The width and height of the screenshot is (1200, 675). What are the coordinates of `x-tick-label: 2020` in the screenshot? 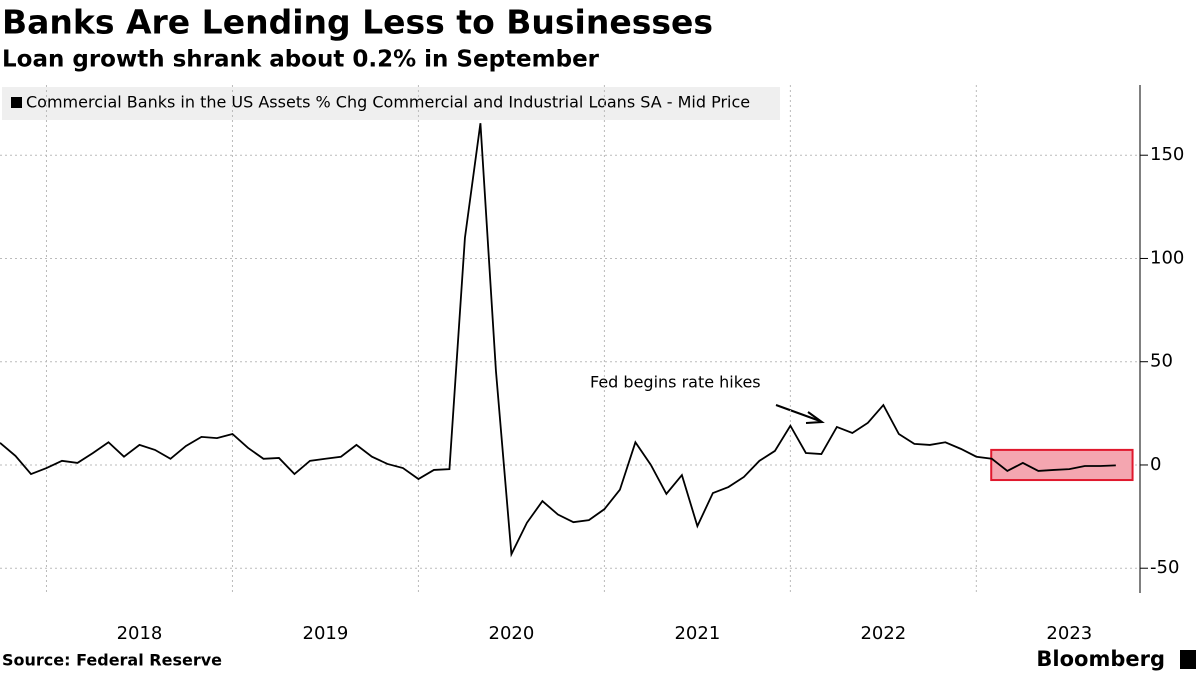 It's located at (512, 633).